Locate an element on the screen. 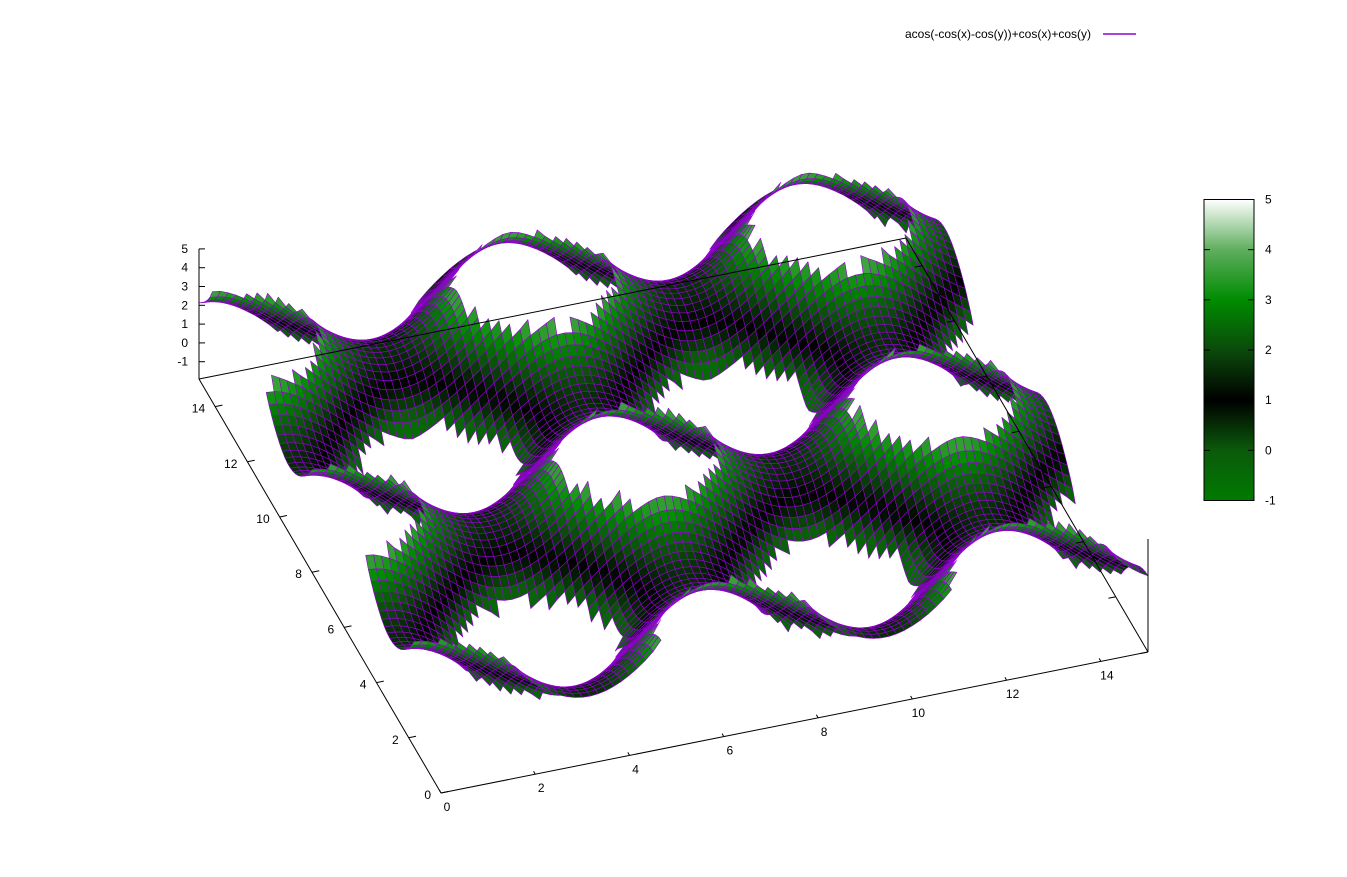 This screenshot has width=1347, height=877. legend: acos(-cos(x)-cos(y))+cos(x)+cos(y) is located at coordinates (1020, 34).